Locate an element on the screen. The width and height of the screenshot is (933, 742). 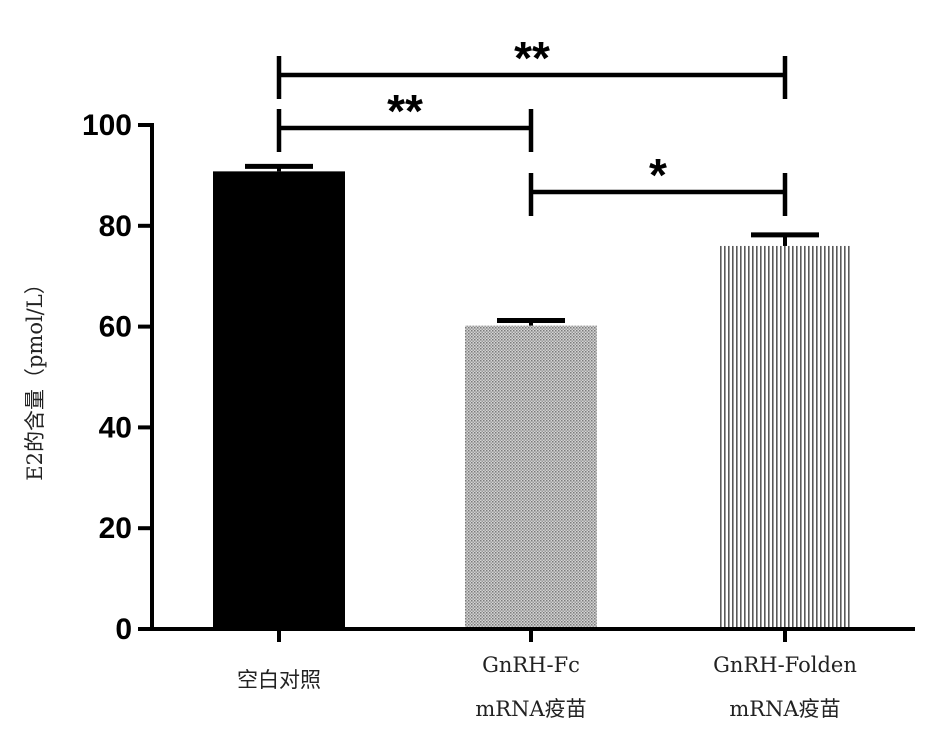
sig-label-2: * is located at coordinates (658, 175).